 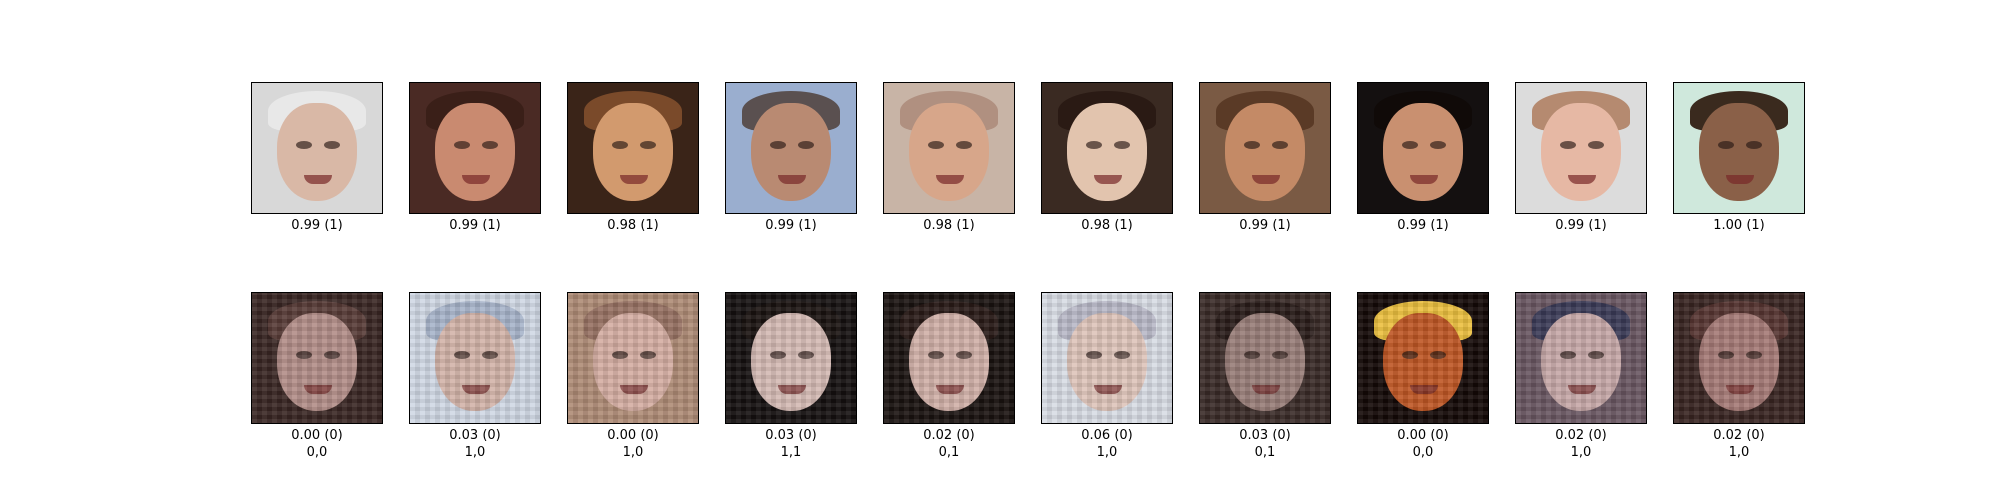 What do you see at coordinates (1739, 225) in the screenshot?
I see `score-label: 1.00 (1)` at bounding box center [1739, 225].